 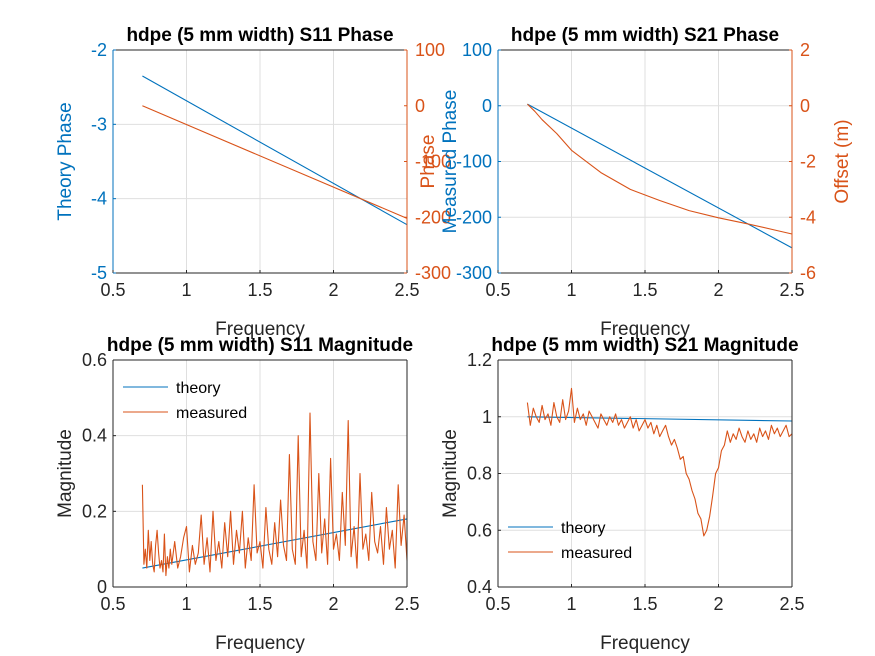 I want to click on series-line-right-orange, so click(x=275, y=162).